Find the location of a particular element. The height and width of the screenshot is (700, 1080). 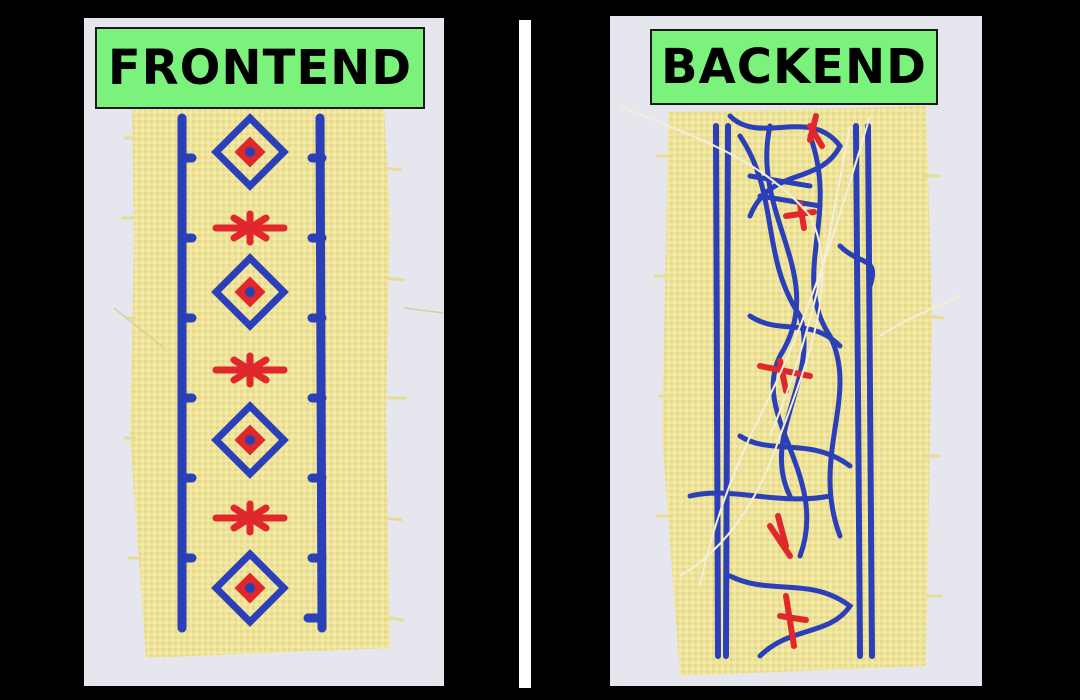

tangled-threads is located at coordinates (781, 386).